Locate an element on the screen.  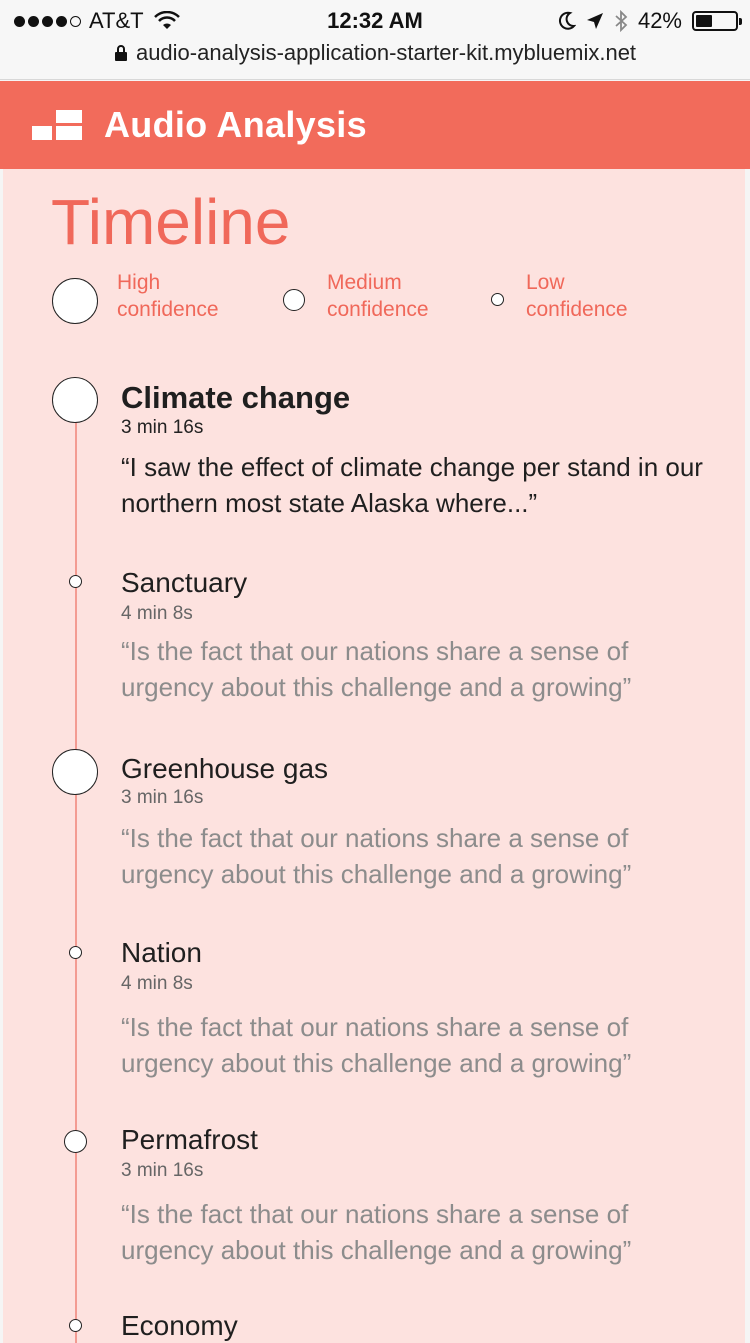
status-right: 42% is located at coordinates (650, 21).